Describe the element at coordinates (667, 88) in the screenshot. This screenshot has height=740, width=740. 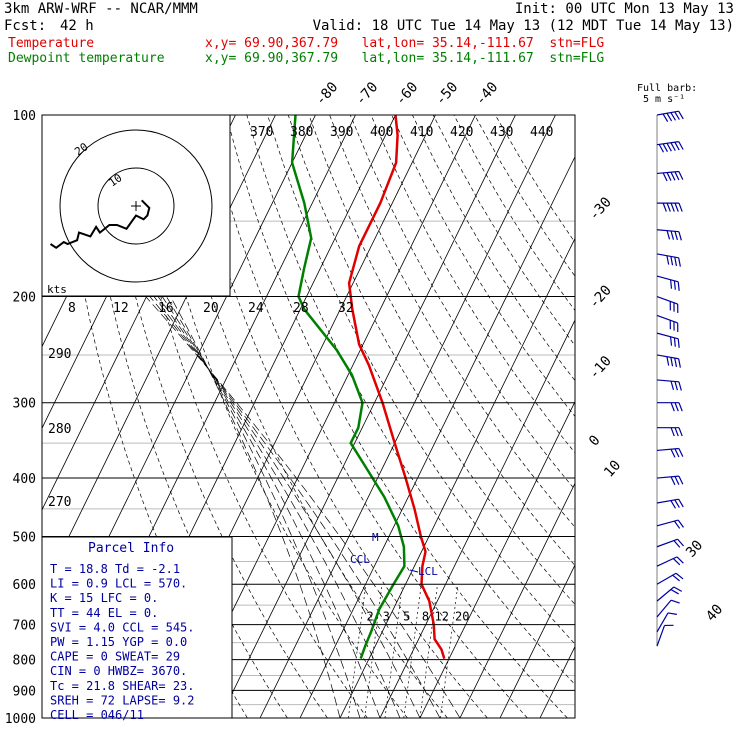
I see `barb-legend-title: Full barb:` at that location.